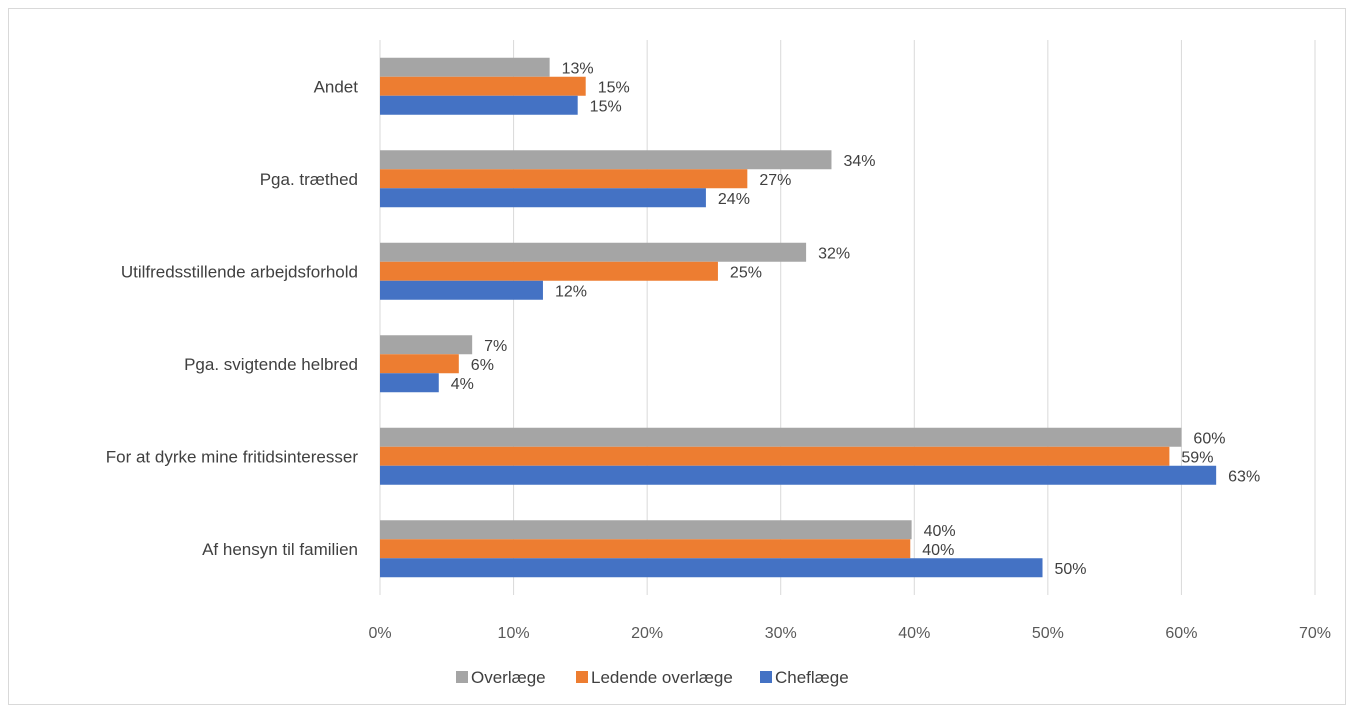 This screenshot has height=713, width=1354. I want to click on x-tick-label: 60%, so click(1181, 633).